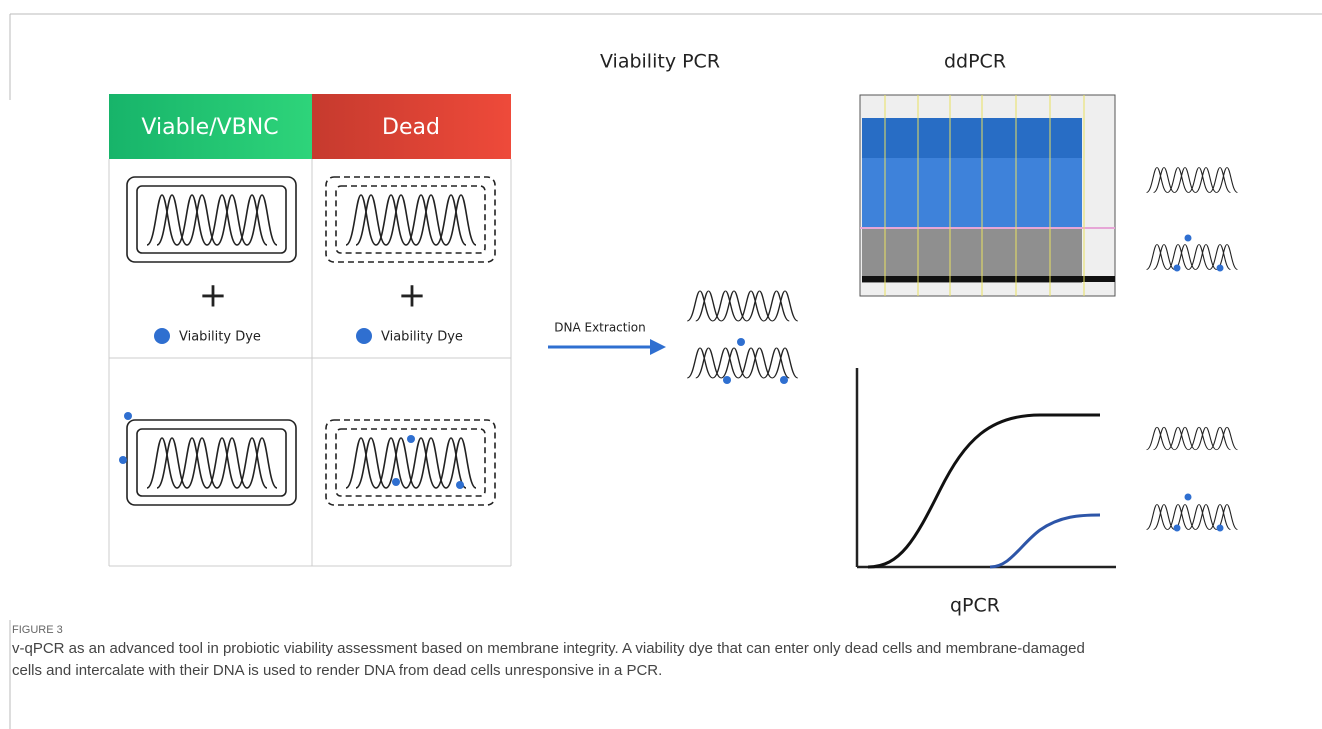 This screenshot has height=729, width=1322. What do you see at coordinates (600, 328) in the screenshot?
I see `arrow-label: DNA Extraction` at bounding box center [600, 328].